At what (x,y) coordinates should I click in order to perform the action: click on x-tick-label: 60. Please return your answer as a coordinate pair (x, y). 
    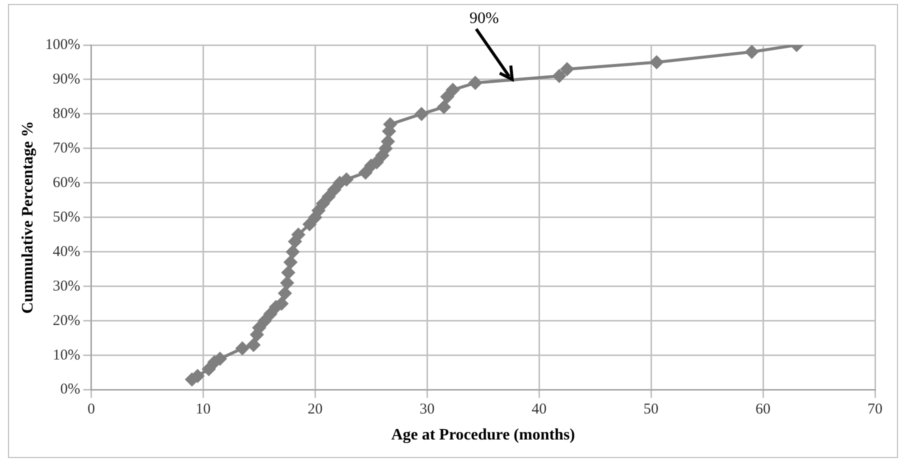
    Looking at the image, I should click on (763, 410).